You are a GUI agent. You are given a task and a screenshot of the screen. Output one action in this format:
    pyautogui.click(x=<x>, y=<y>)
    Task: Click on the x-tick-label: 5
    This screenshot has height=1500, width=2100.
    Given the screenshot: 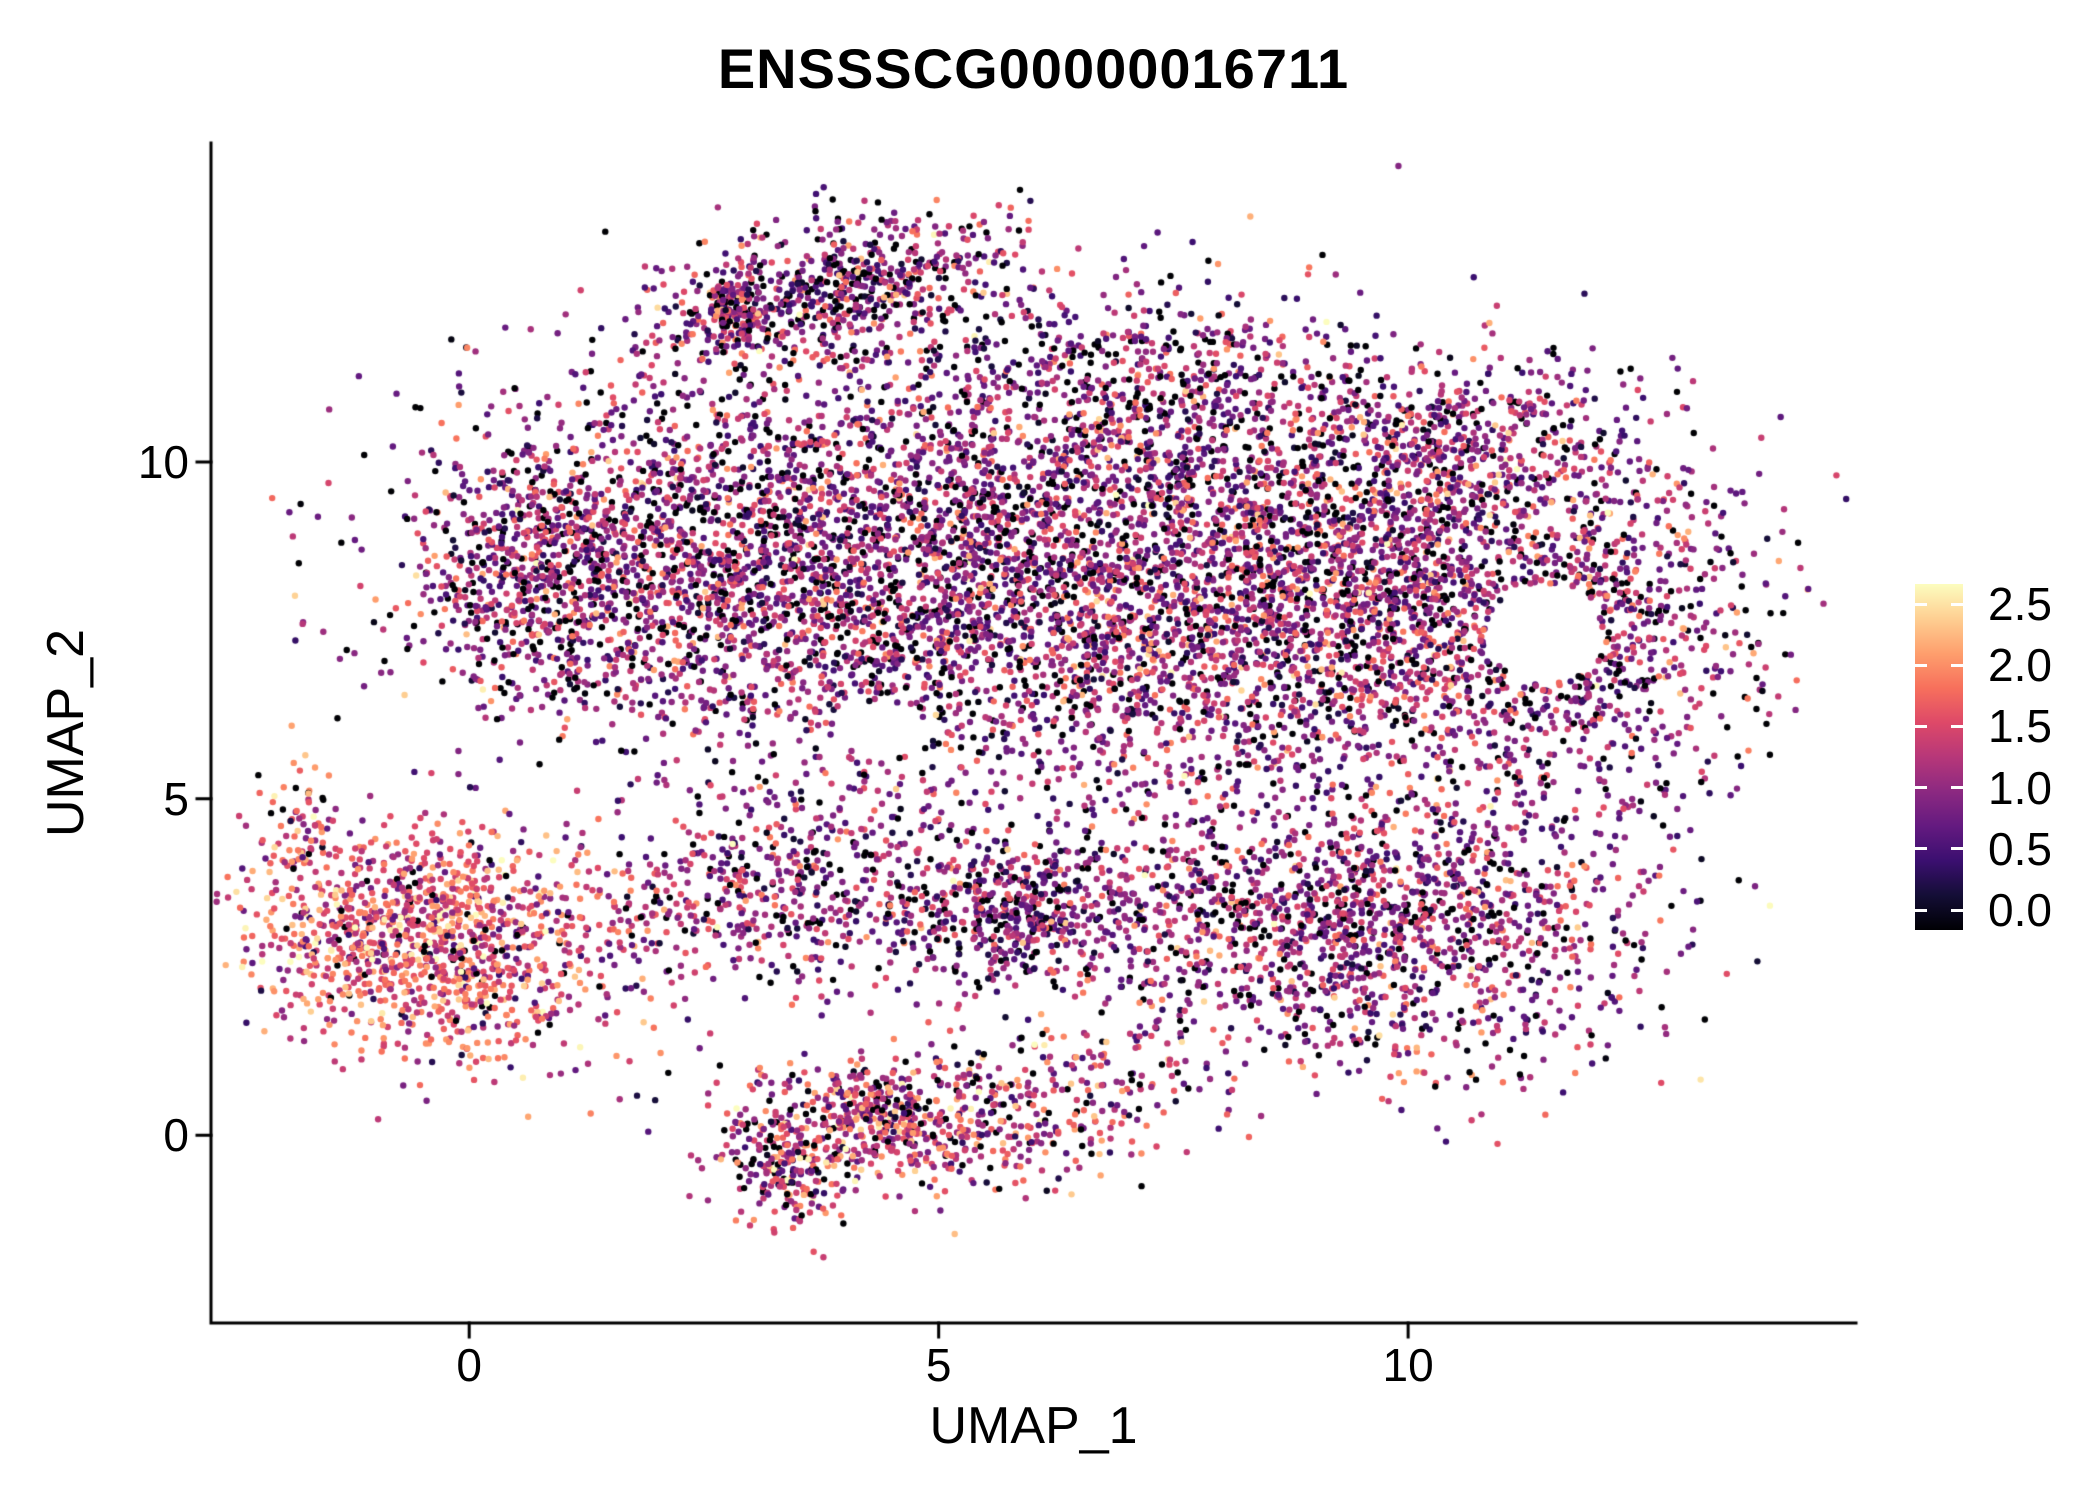 What is the action you would take?
    pyautogui.click(x=938, y=1365)
    